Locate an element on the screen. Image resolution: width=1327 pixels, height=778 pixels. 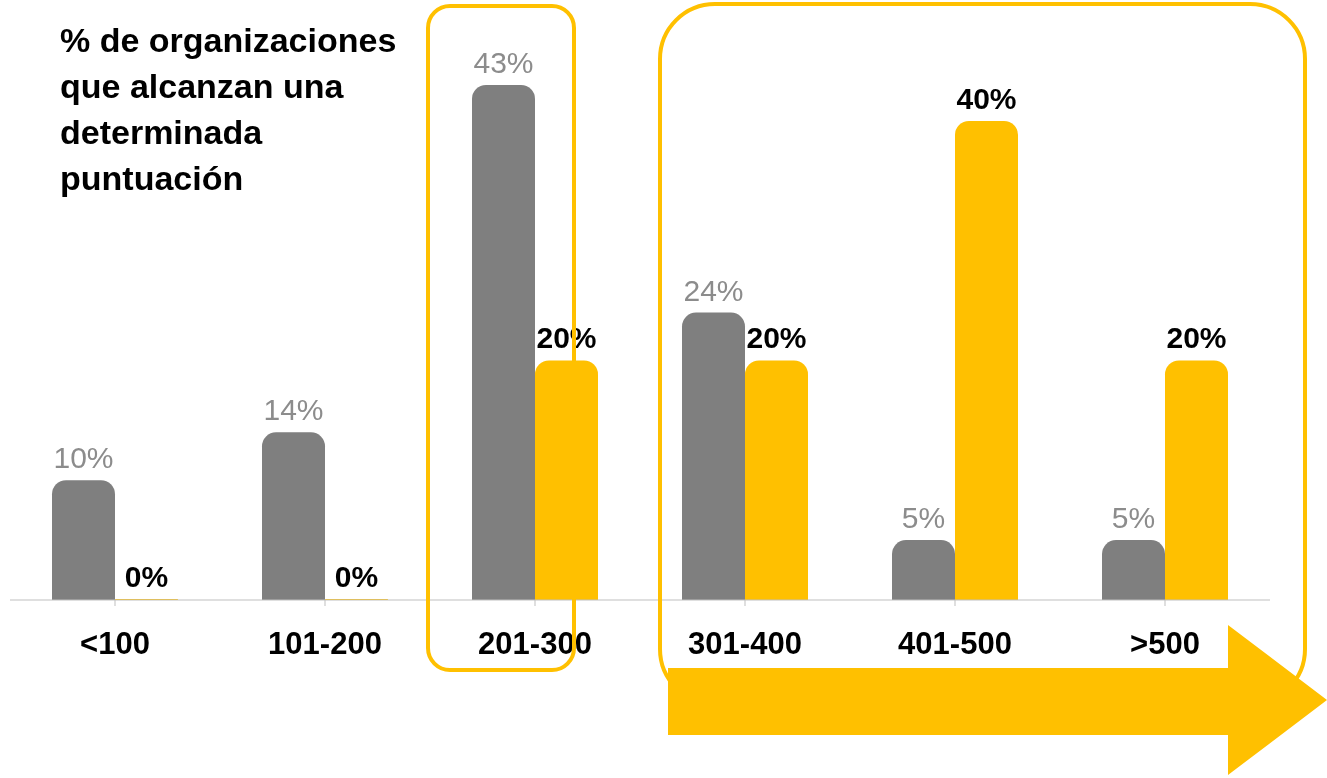
x-tick-label: >500 is located at coordinates (1165, 644).